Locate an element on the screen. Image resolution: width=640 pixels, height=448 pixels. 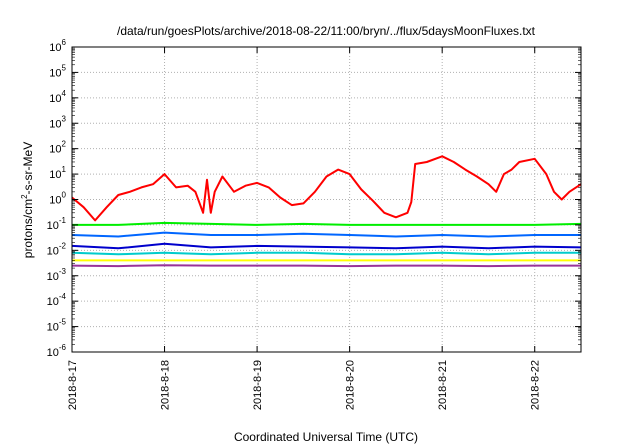
y-tick-exponent: -2 is located at coordinates (63, 245).